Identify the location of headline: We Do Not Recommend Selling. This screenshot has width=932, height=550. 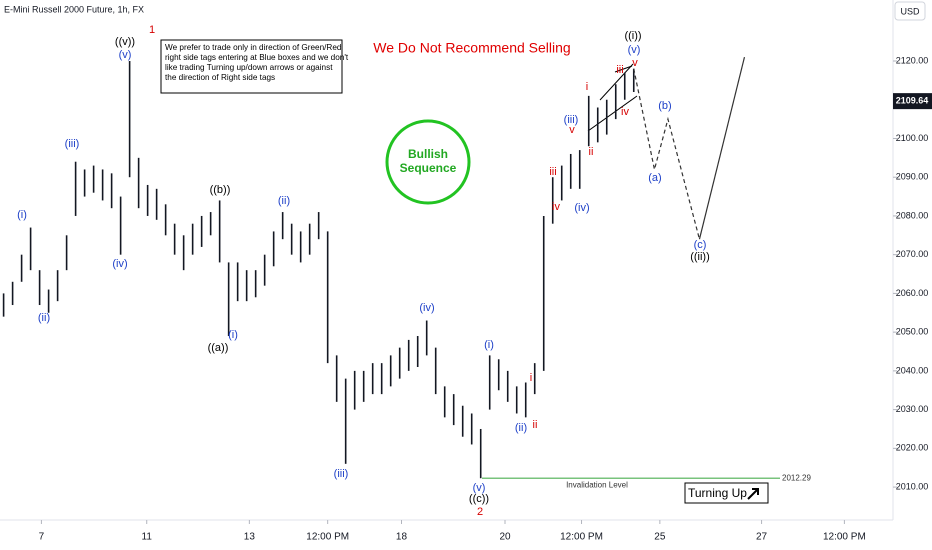
(471, 48).